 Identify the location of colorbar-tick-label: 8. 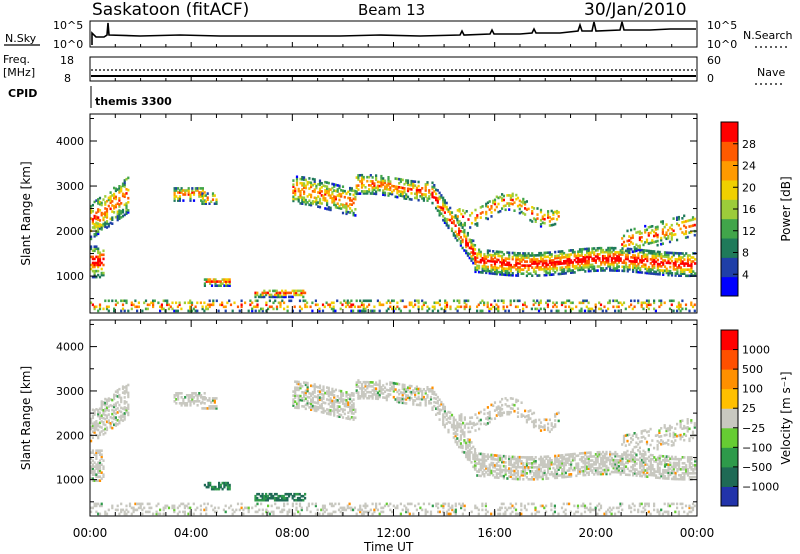
(745, 253).